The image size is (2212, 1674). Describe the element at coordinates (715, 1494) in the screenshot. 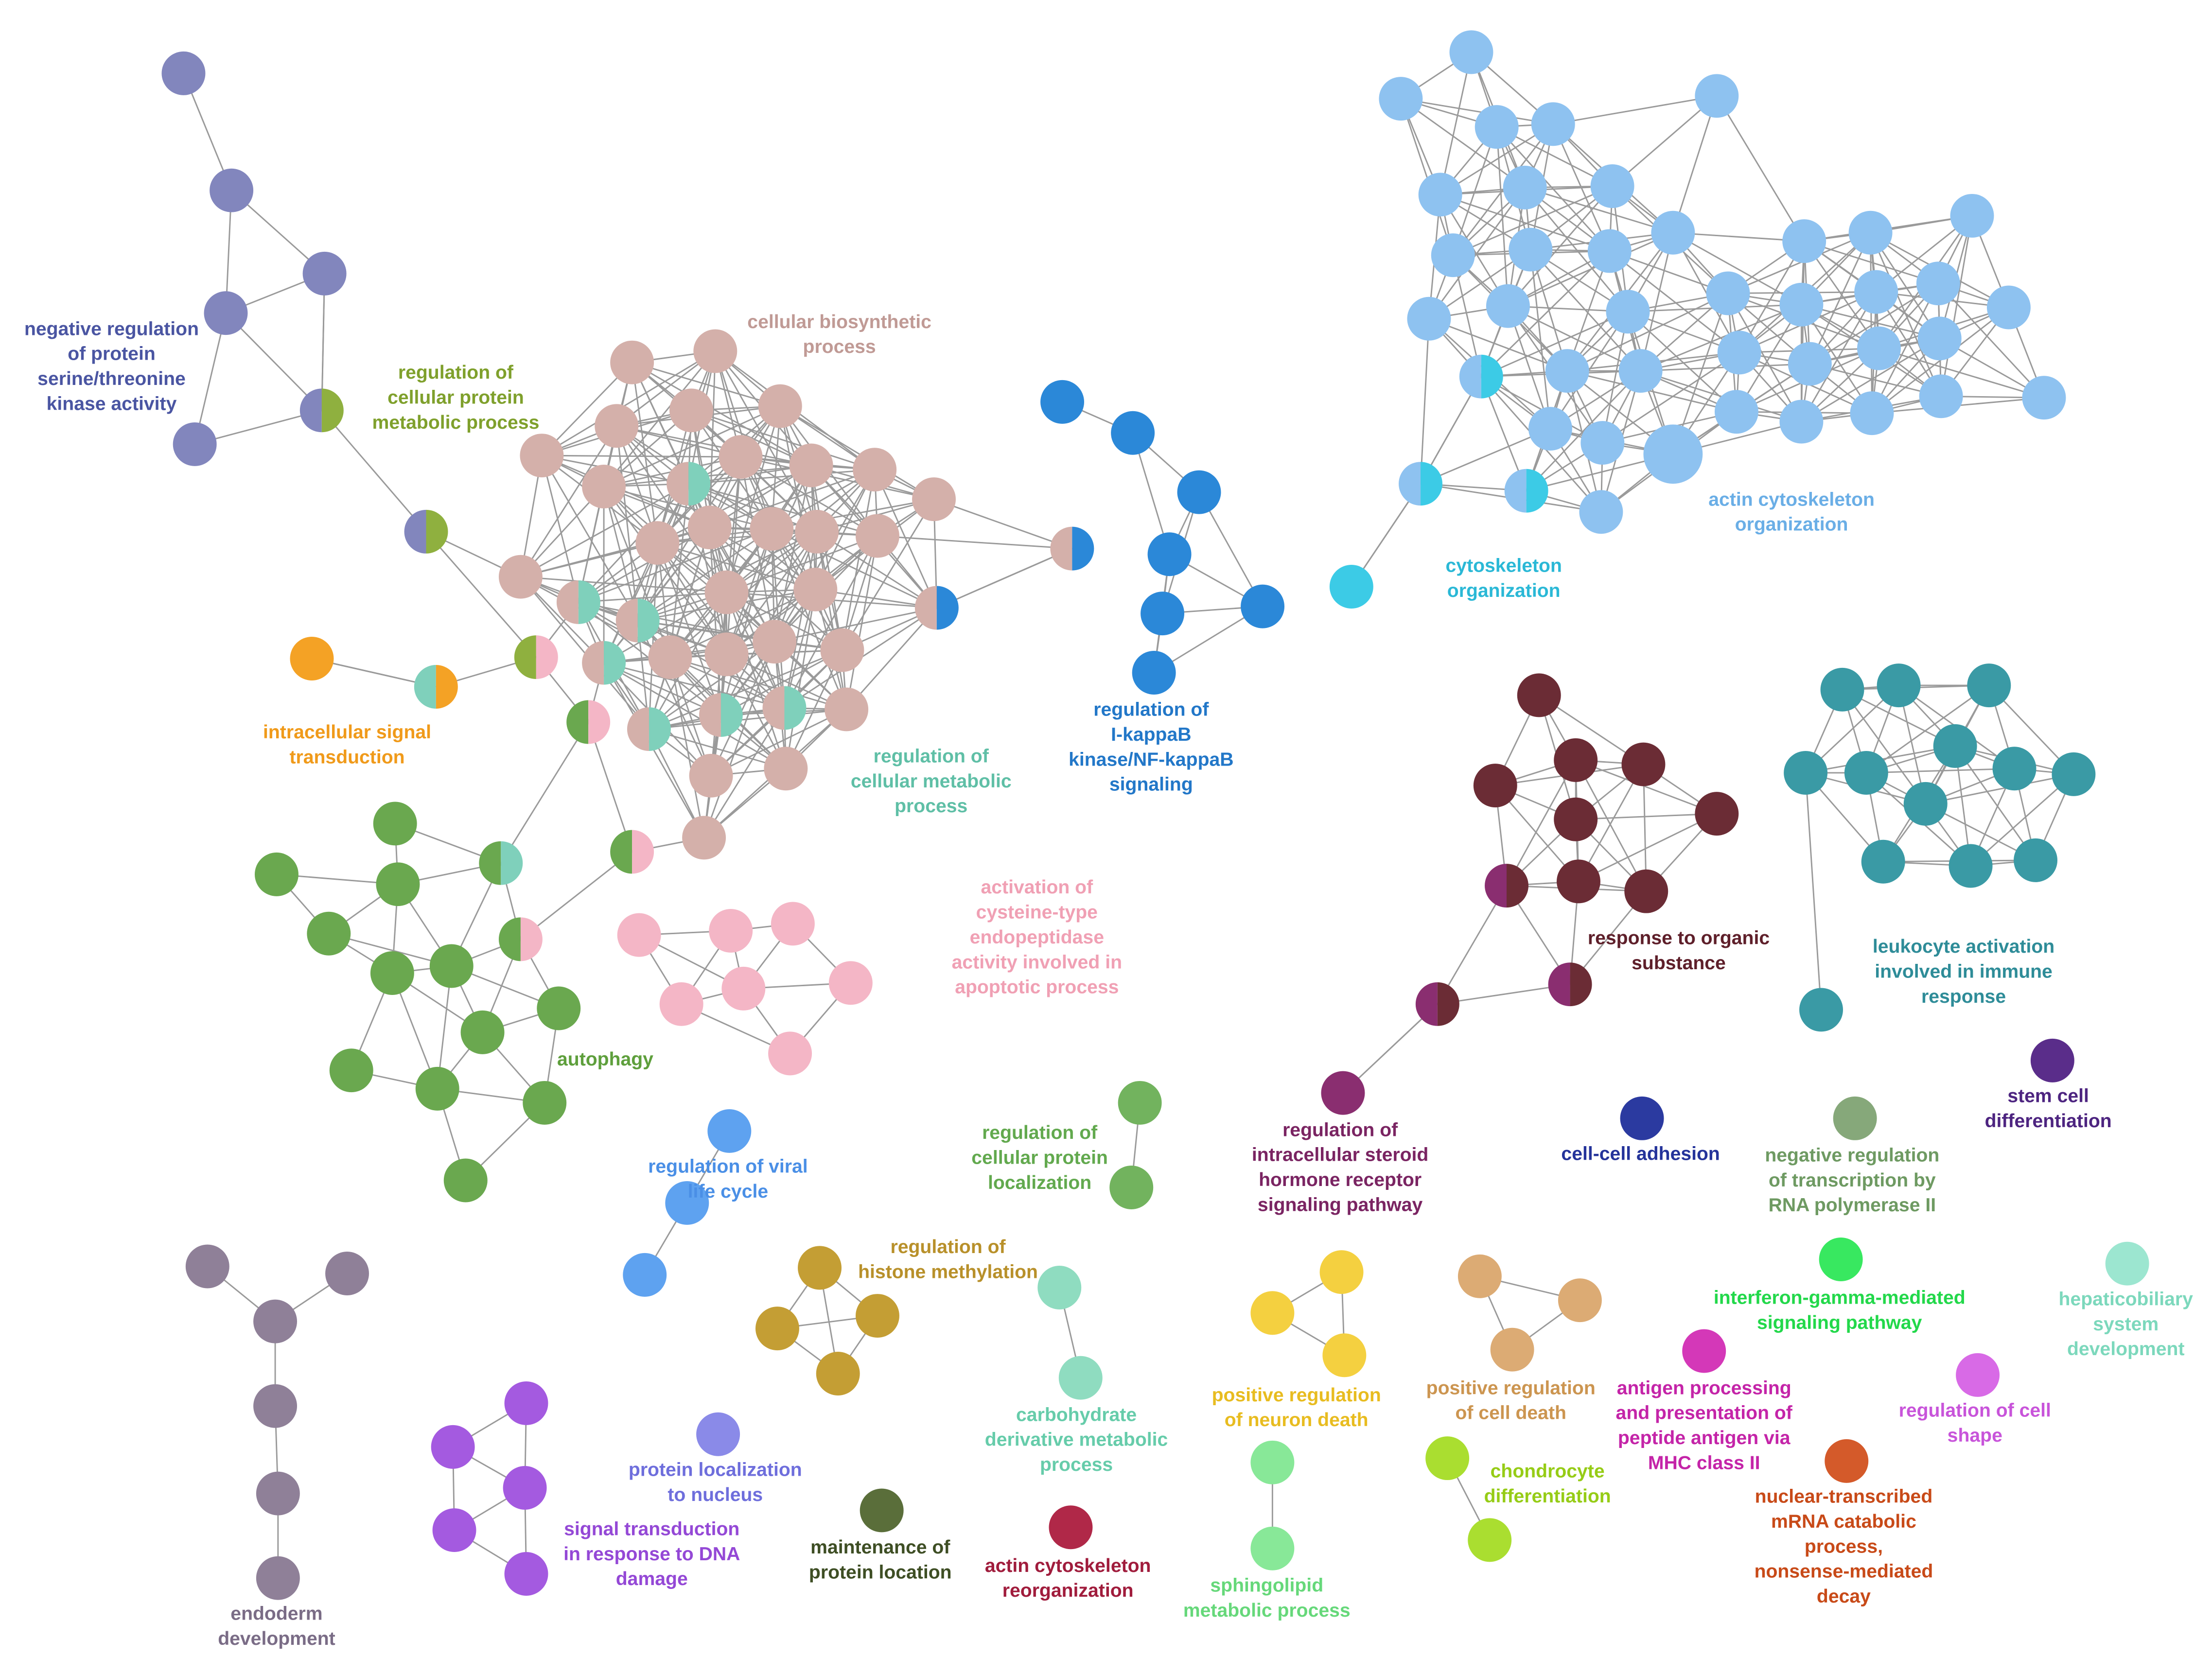

I see `cluster-label: to nucleus` at that location.